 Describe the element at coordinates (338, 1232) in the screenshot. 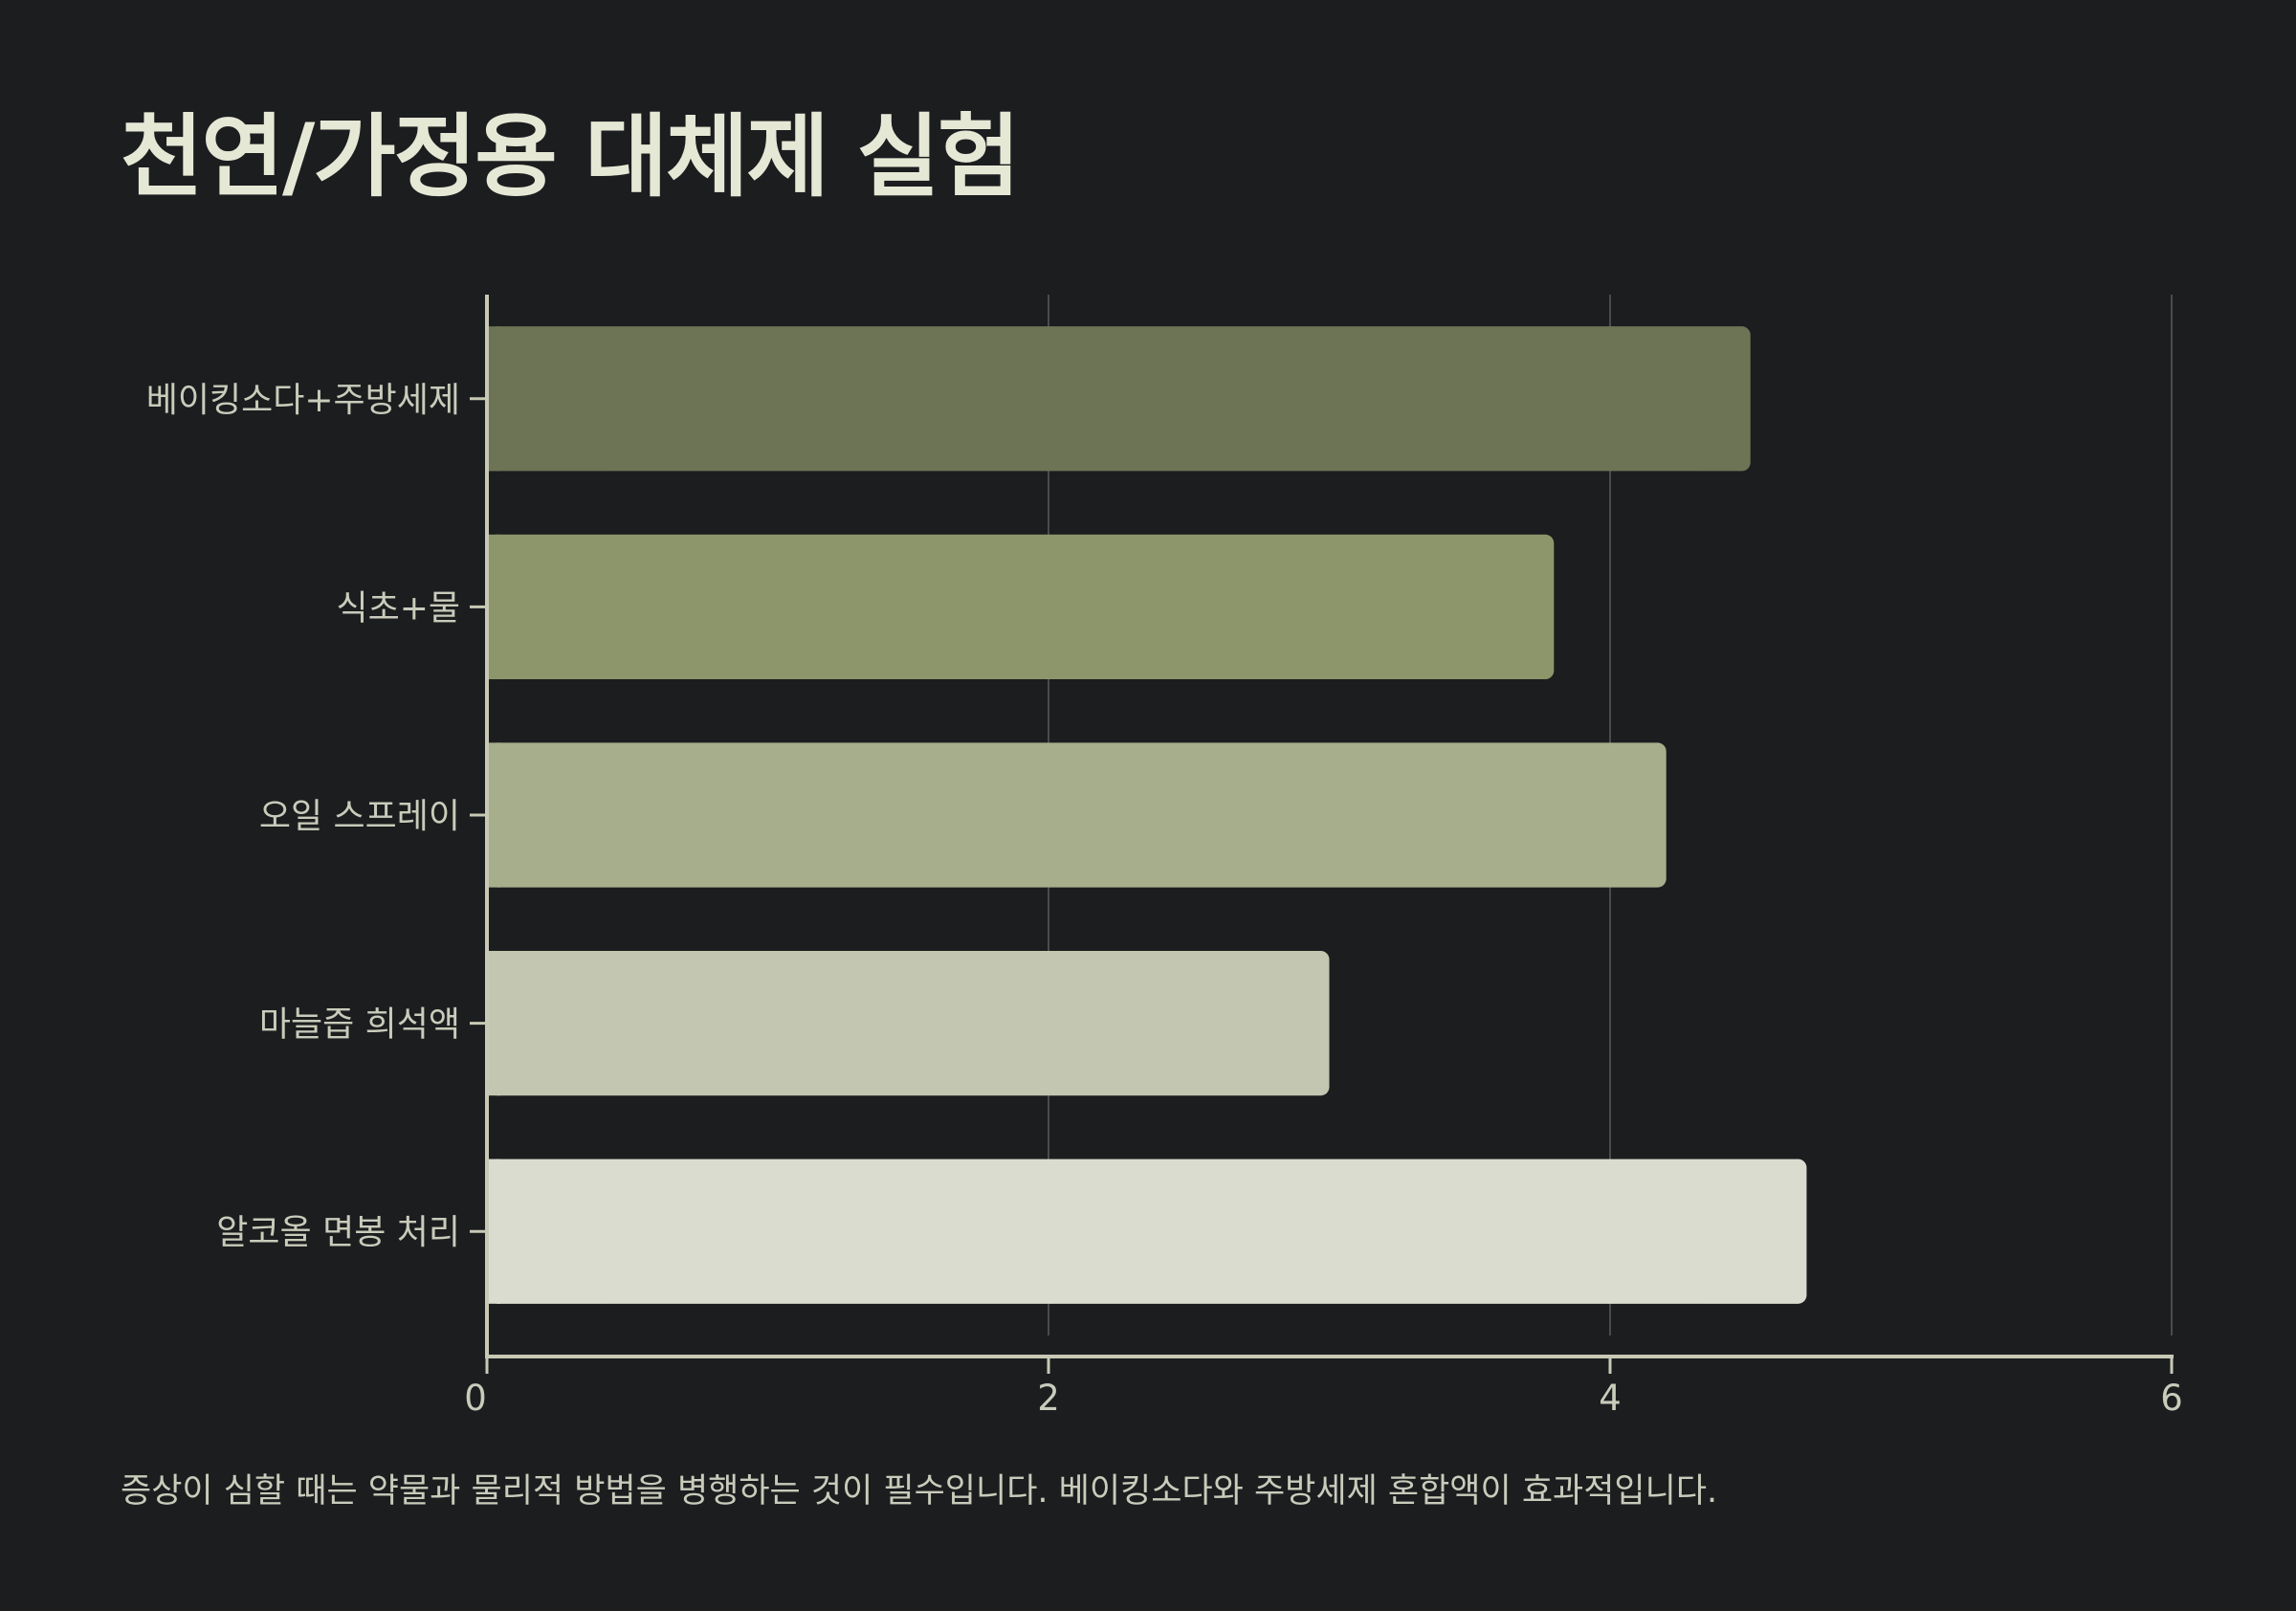

I see `y-tick-label-4: 알코올 면봉 처리` at that location.